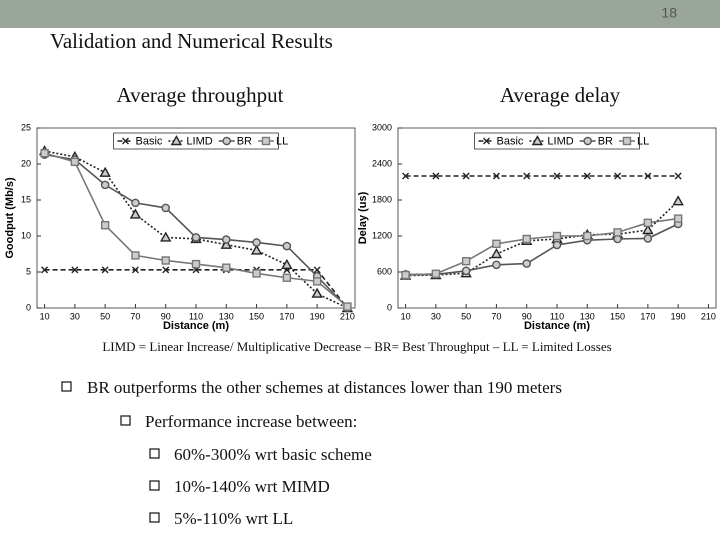 The height and width of the screenshot is (540, 720). What do you see at coordinates (251, 421) in the screenshot?
I see `bullet: Performance increase between:` at bounding box center [251, 421].